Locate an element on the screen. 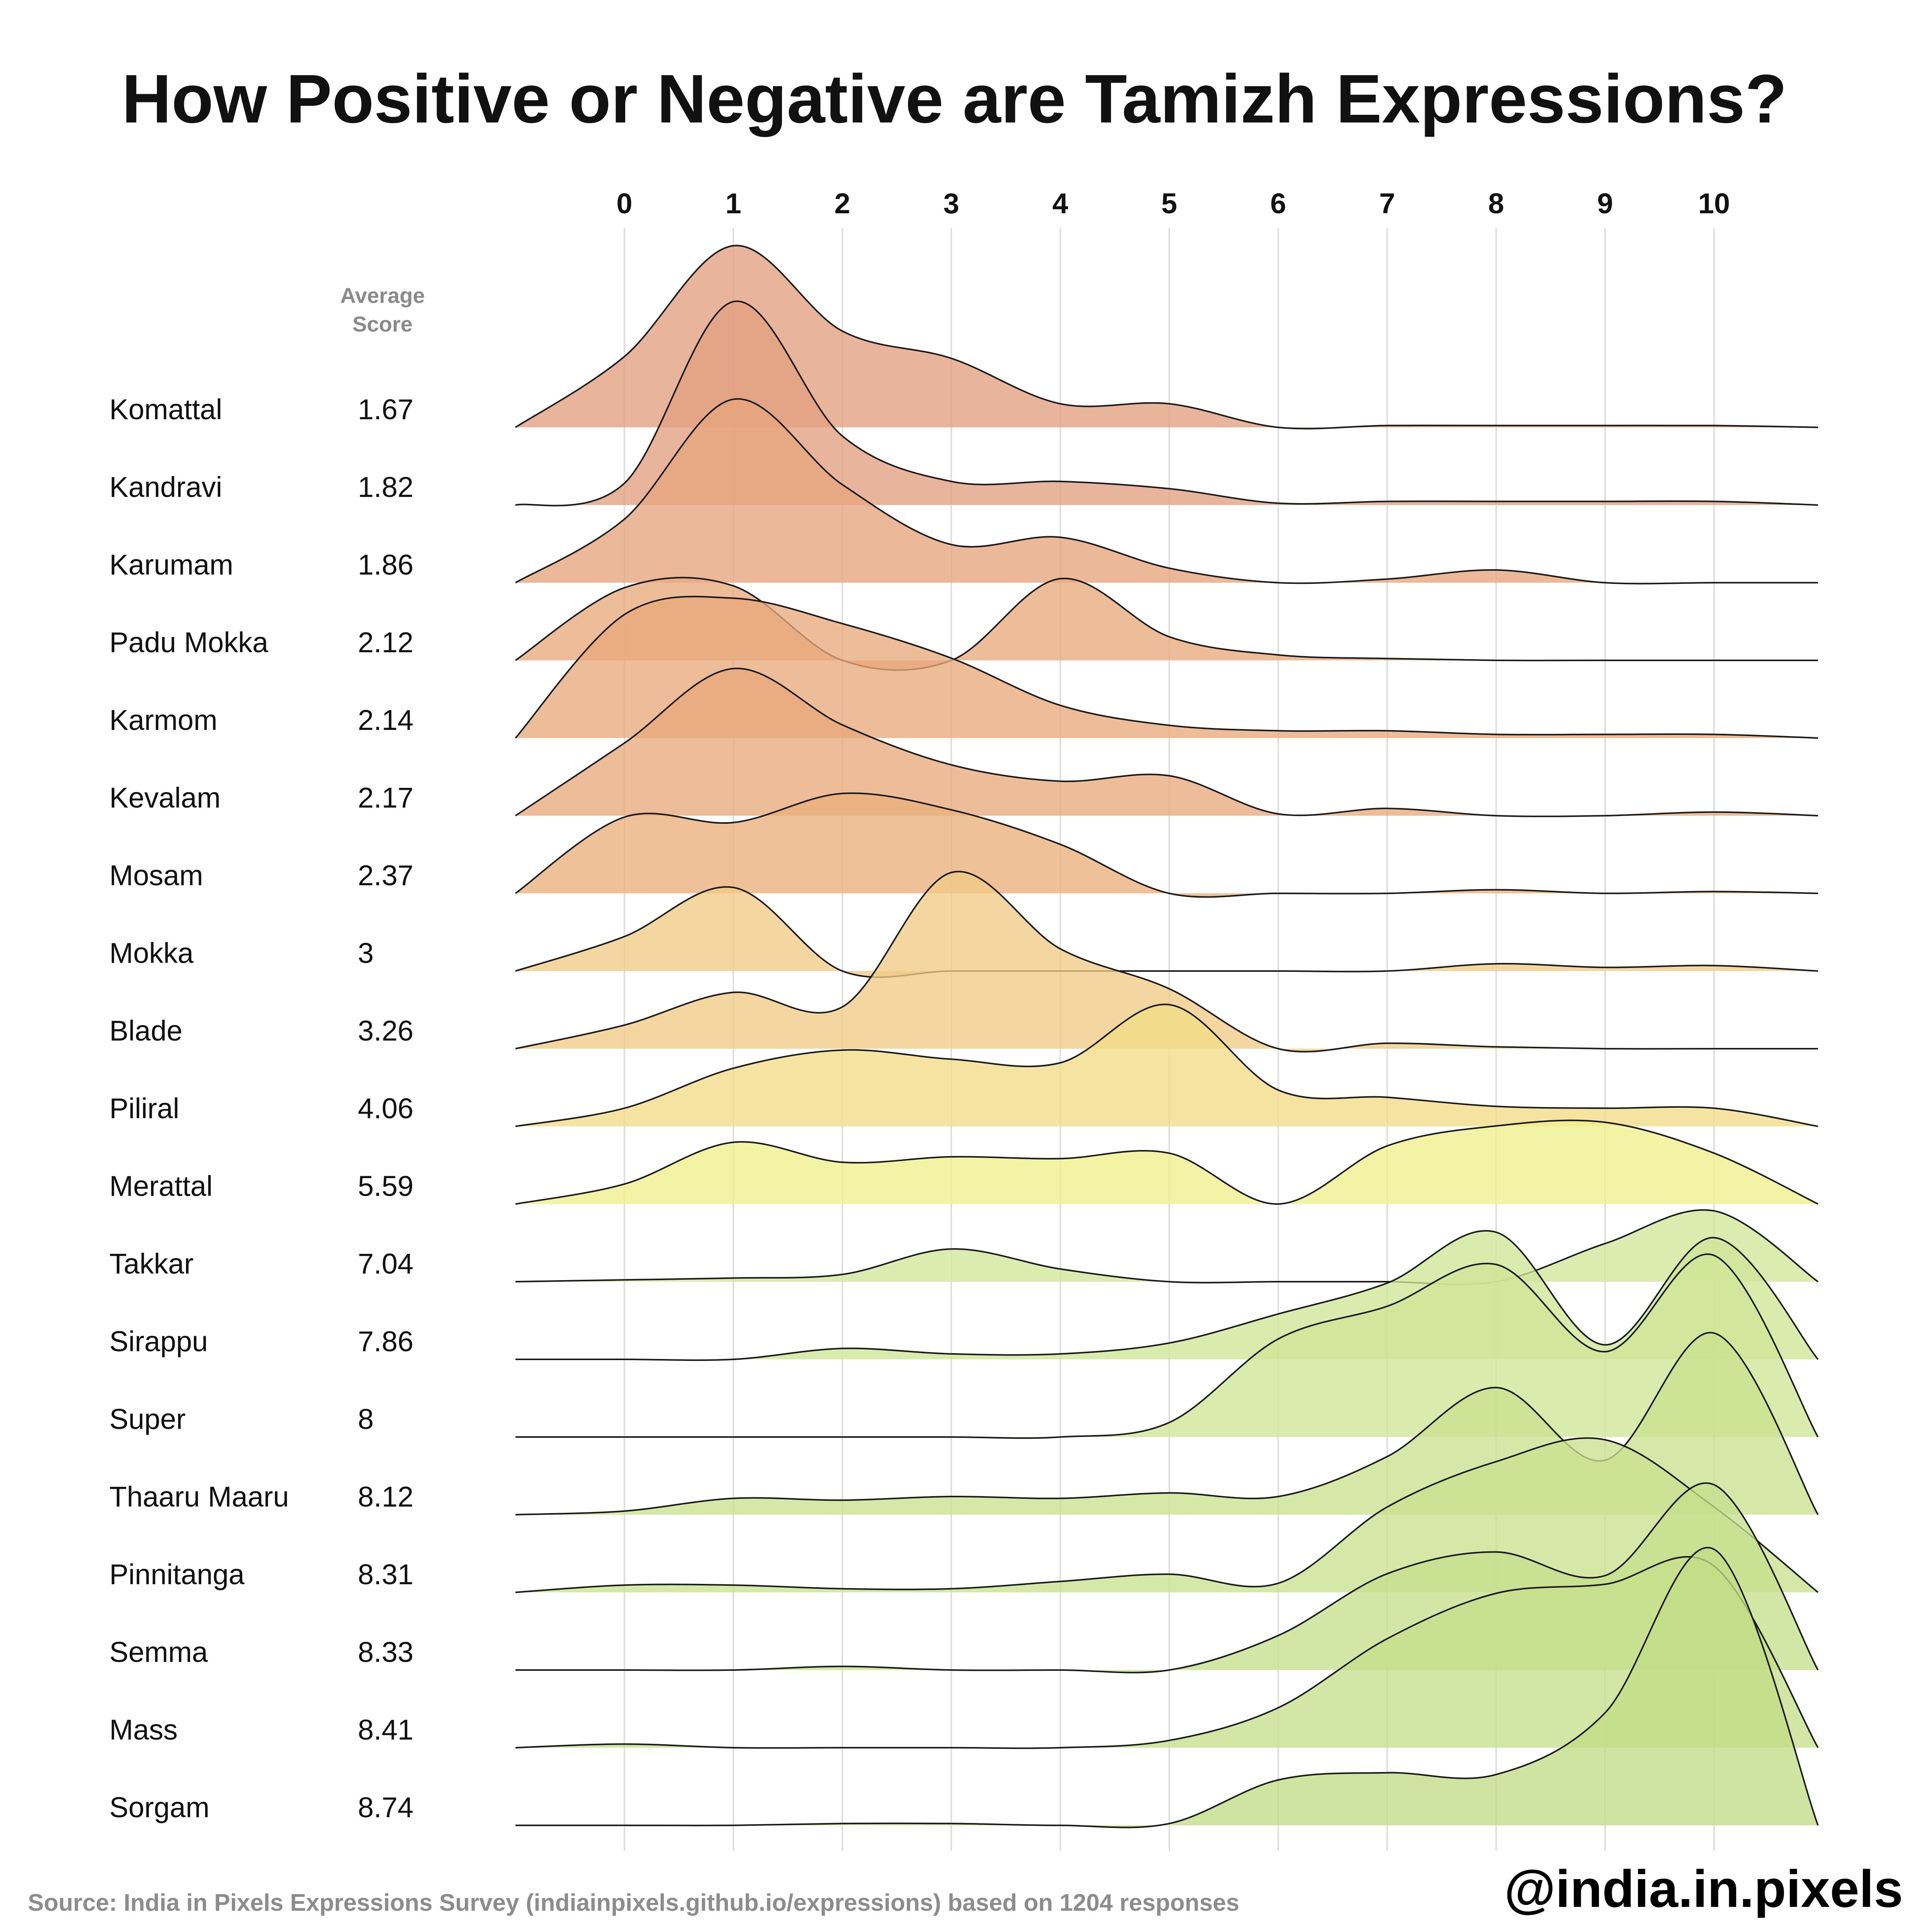 The width and height of the screenshot is (1932, 1932). ridge-outline-sirappu is located at coordinates (1167, 1296).